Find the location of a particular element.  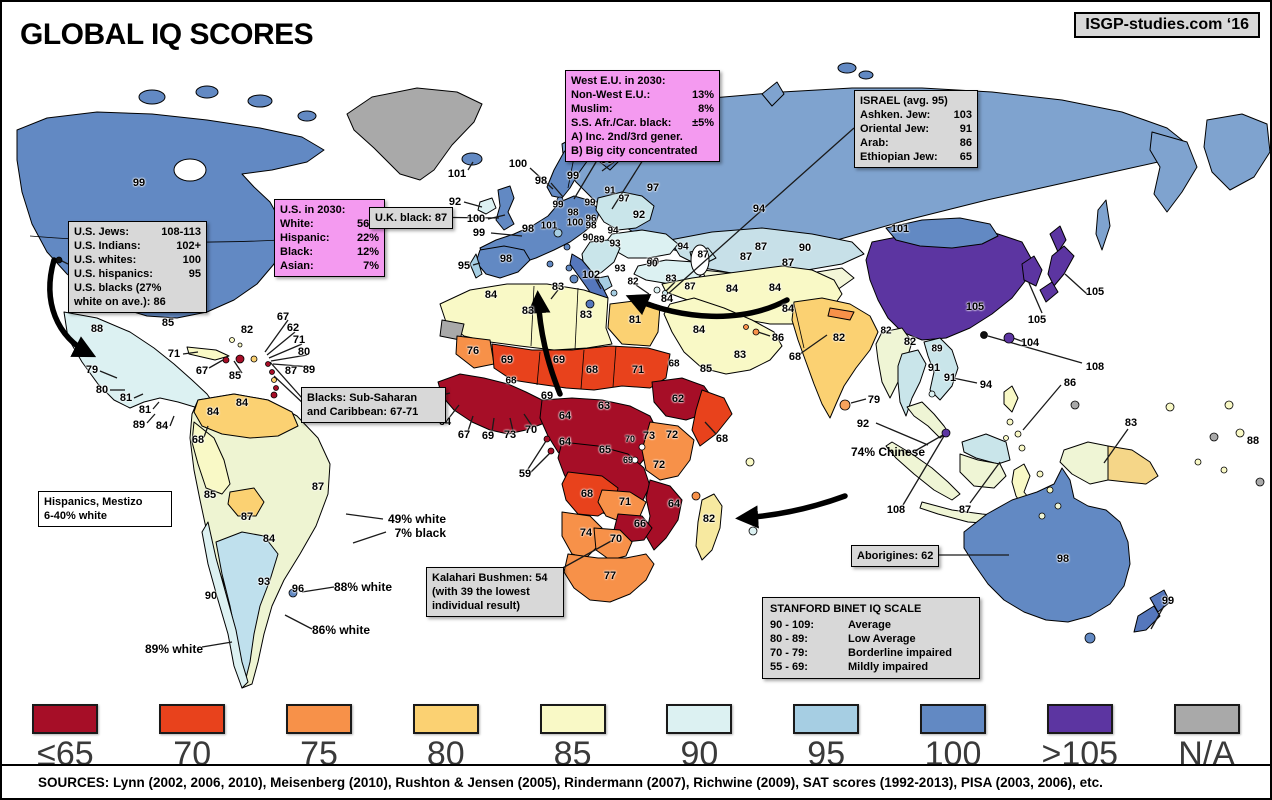

country-iq-label: 70 is located at coordinates (616, 539).